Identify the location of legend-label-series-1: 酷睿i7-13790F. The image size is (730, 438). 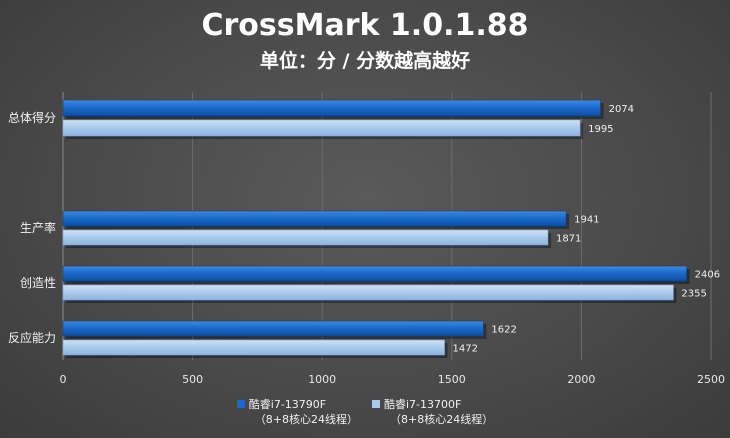
(287, 404).